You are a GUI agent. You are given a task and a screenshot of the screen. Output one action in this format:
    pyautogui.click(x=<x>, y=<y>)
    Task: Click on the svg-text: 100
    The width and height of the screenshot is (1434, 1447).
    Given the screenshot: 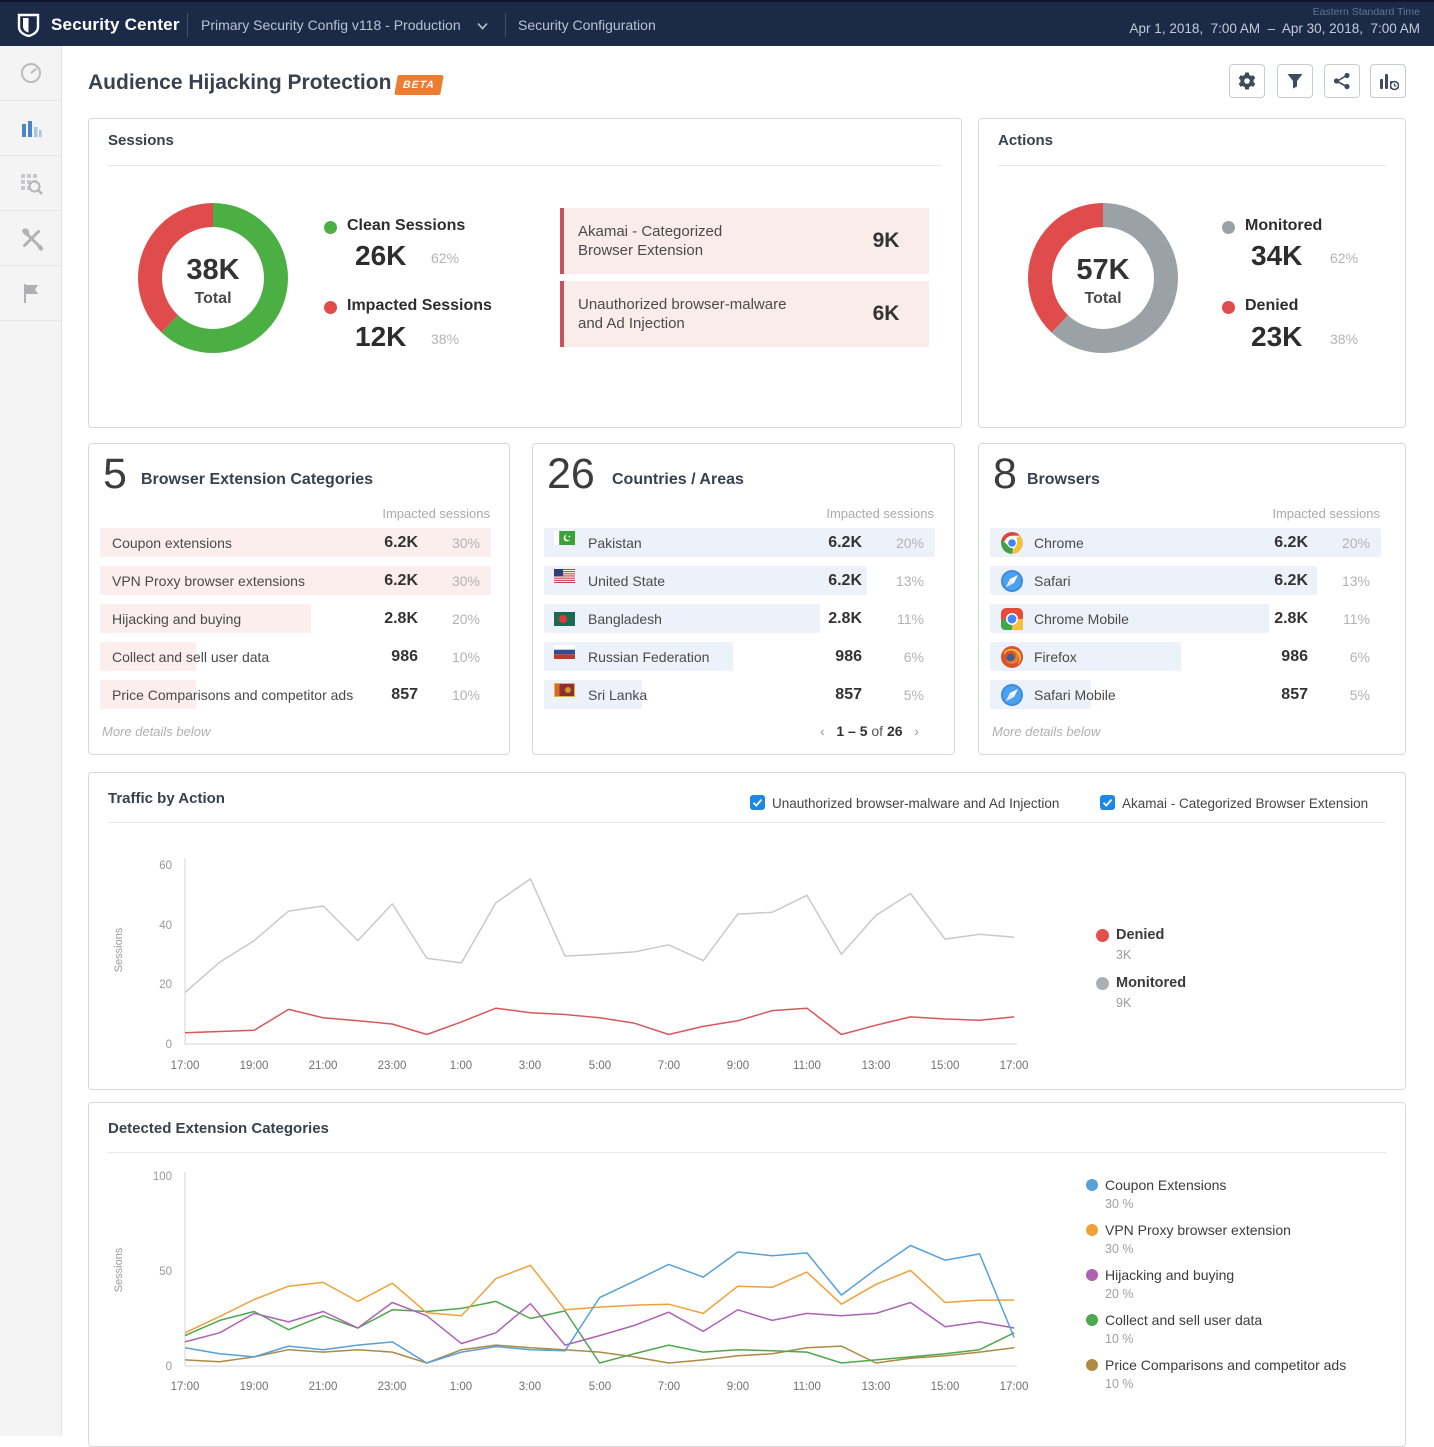 What is the action you would take?
    pyautogui.click(x=162, y=1177)
    